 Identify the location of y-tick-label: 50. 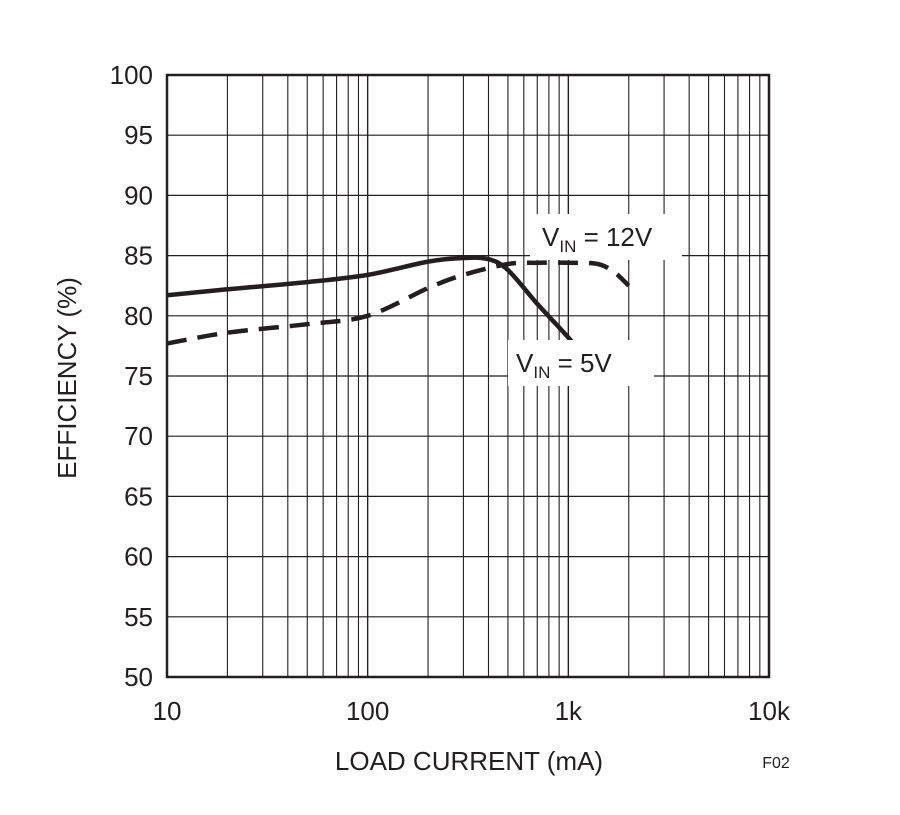
(138, 677).